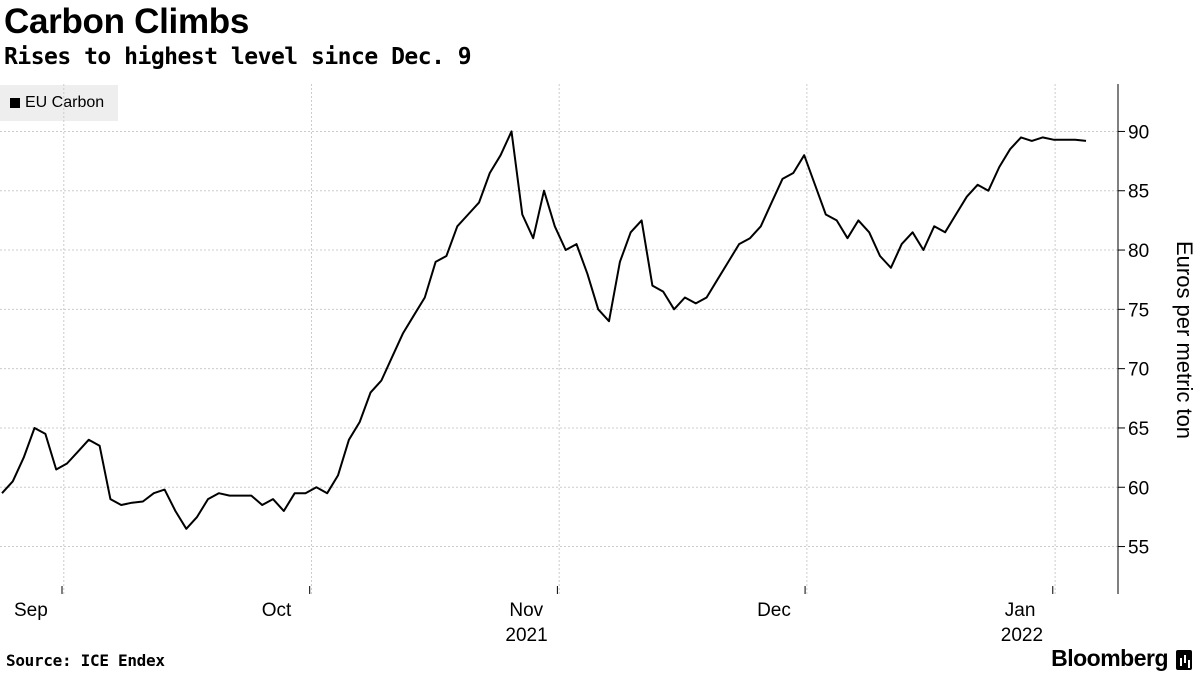 The image size is (1200, 675). I want to click on y-tick-label: 60, so click(1138, 488).